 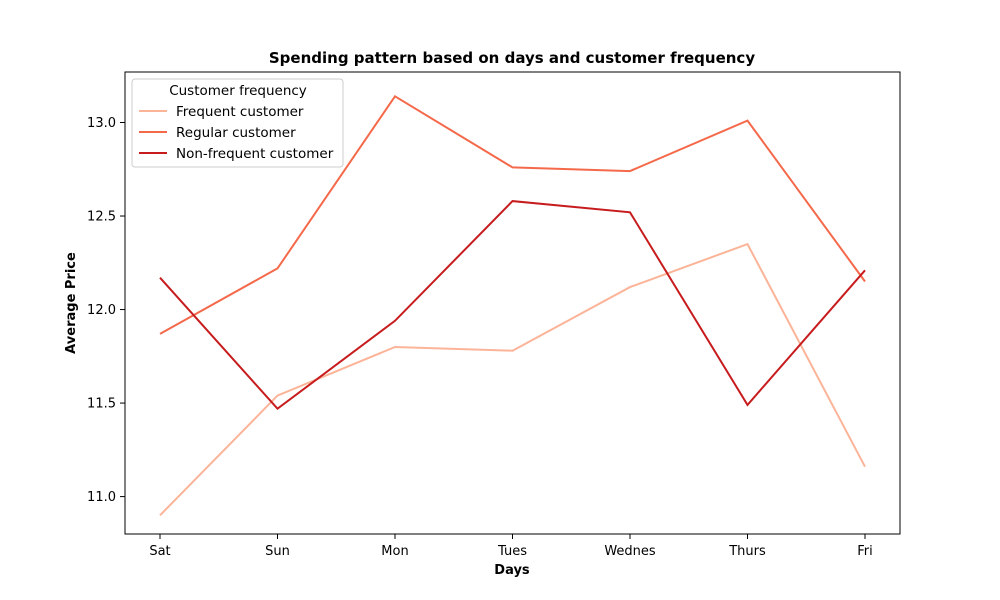 What do you see at coordinates (101, 404) in the screenshot?
I see `y-tick-label: 11.5` at bounding box center [101, 404].